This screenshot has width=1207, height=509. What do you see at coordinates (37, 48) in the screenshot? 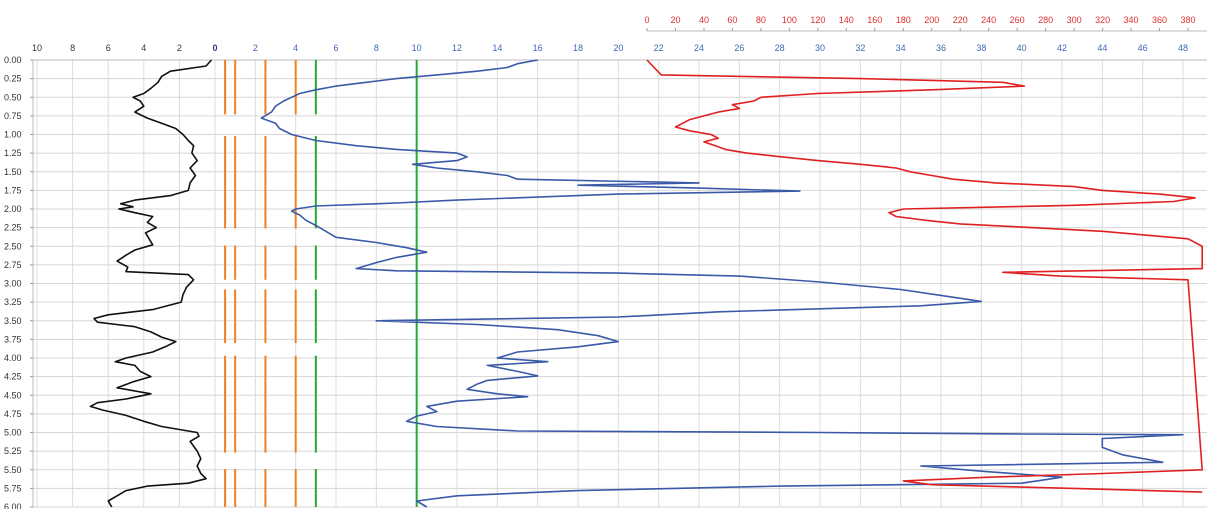
I see `black-axis-tick-label: 10` at bounding box center [37, 48].